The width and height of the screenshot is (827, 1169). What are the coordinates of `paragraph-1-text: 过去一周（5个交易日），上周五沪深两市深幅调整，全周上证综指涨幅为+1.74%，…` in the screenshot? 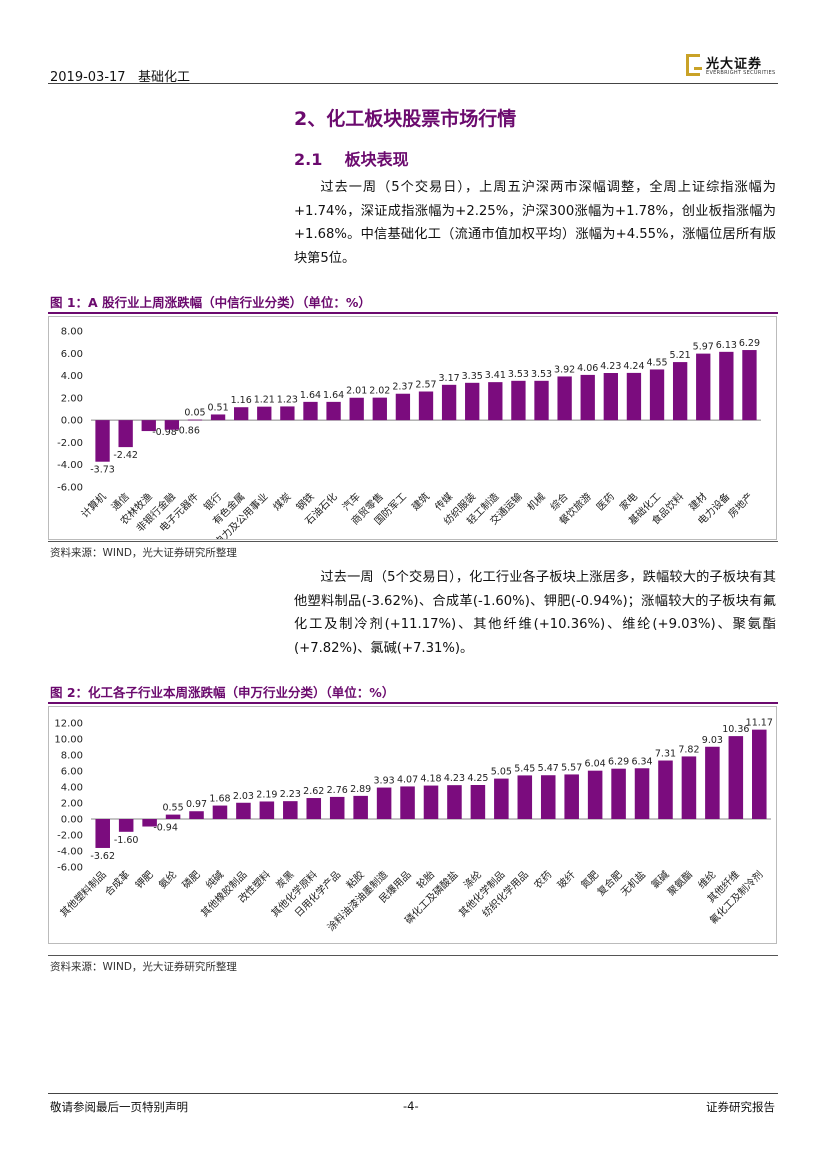 It's located at (535, 223).